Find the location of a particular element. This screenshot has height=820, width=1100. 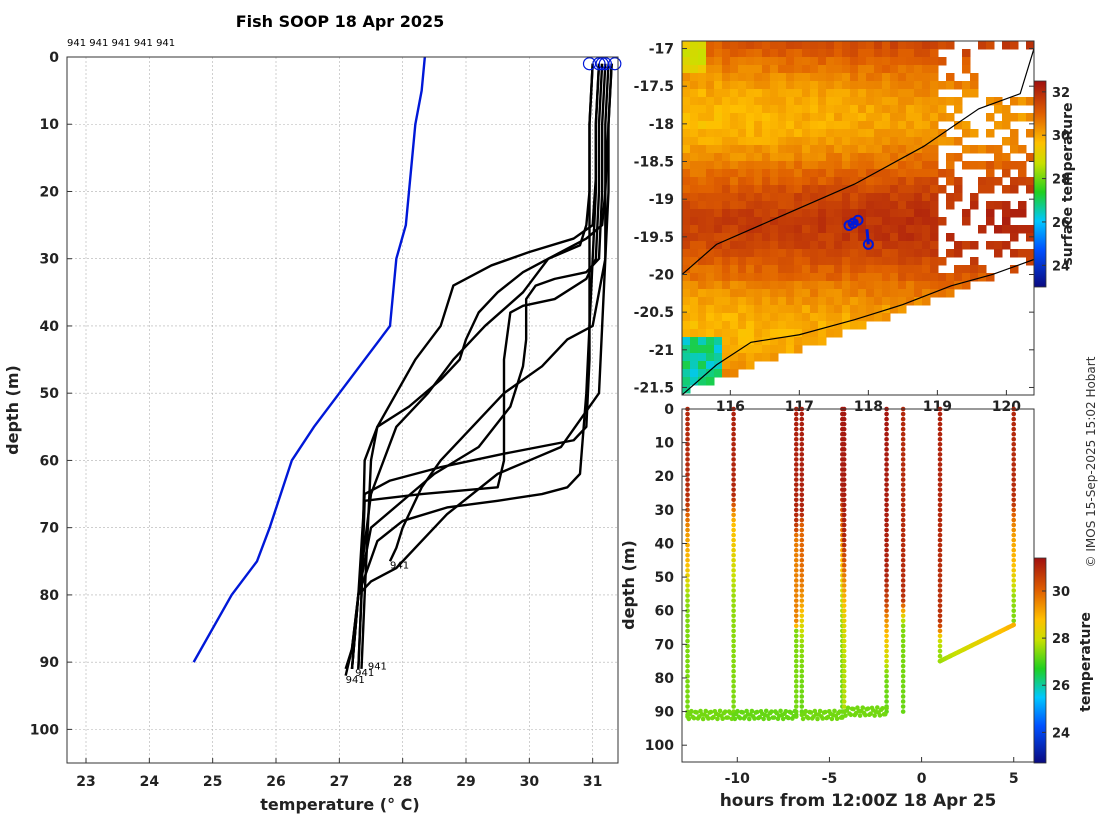

sst-field is located at coordinates (858, 217).